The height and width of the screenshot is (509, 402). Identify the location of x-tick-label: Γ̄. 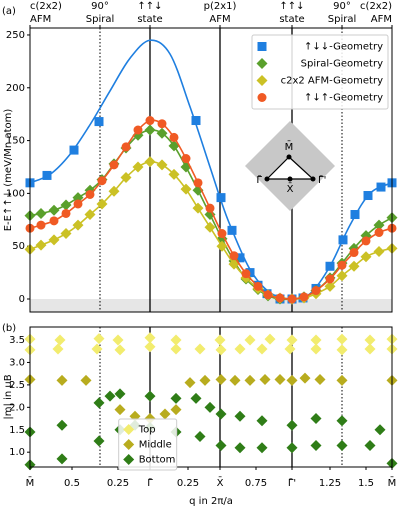
(150, 483).